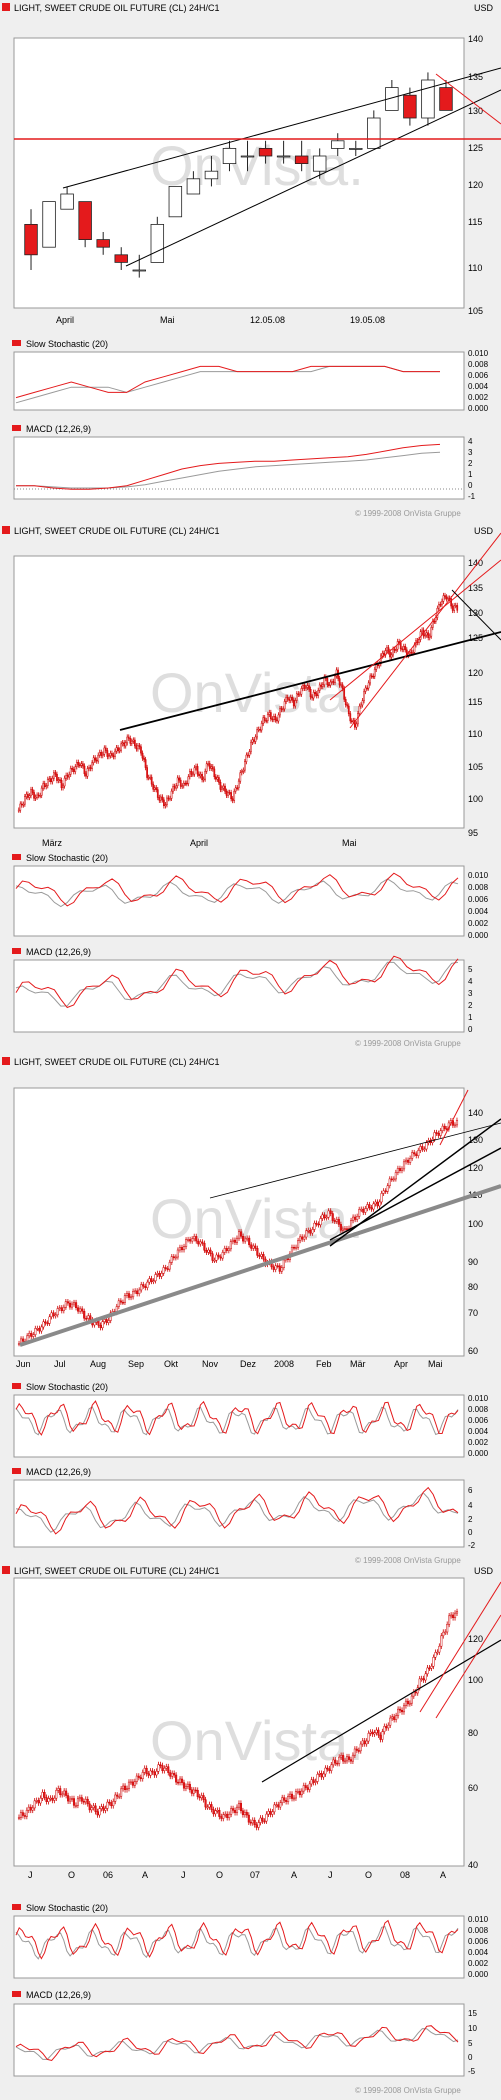 The width and height of the screenshot is (501, 2100). Describe the element at coordinates (284, 1364) in the screenshot. I see `x-tick-label: 2008` at that location.